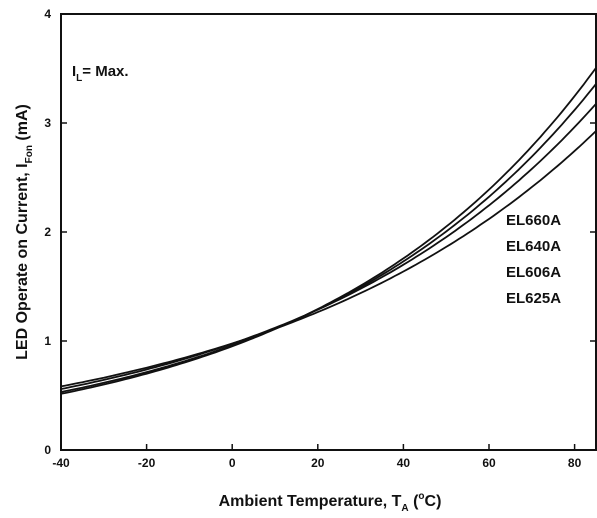 The image size is (597, 518). I want to click on y-tick-label: 3, so click(47, 123).